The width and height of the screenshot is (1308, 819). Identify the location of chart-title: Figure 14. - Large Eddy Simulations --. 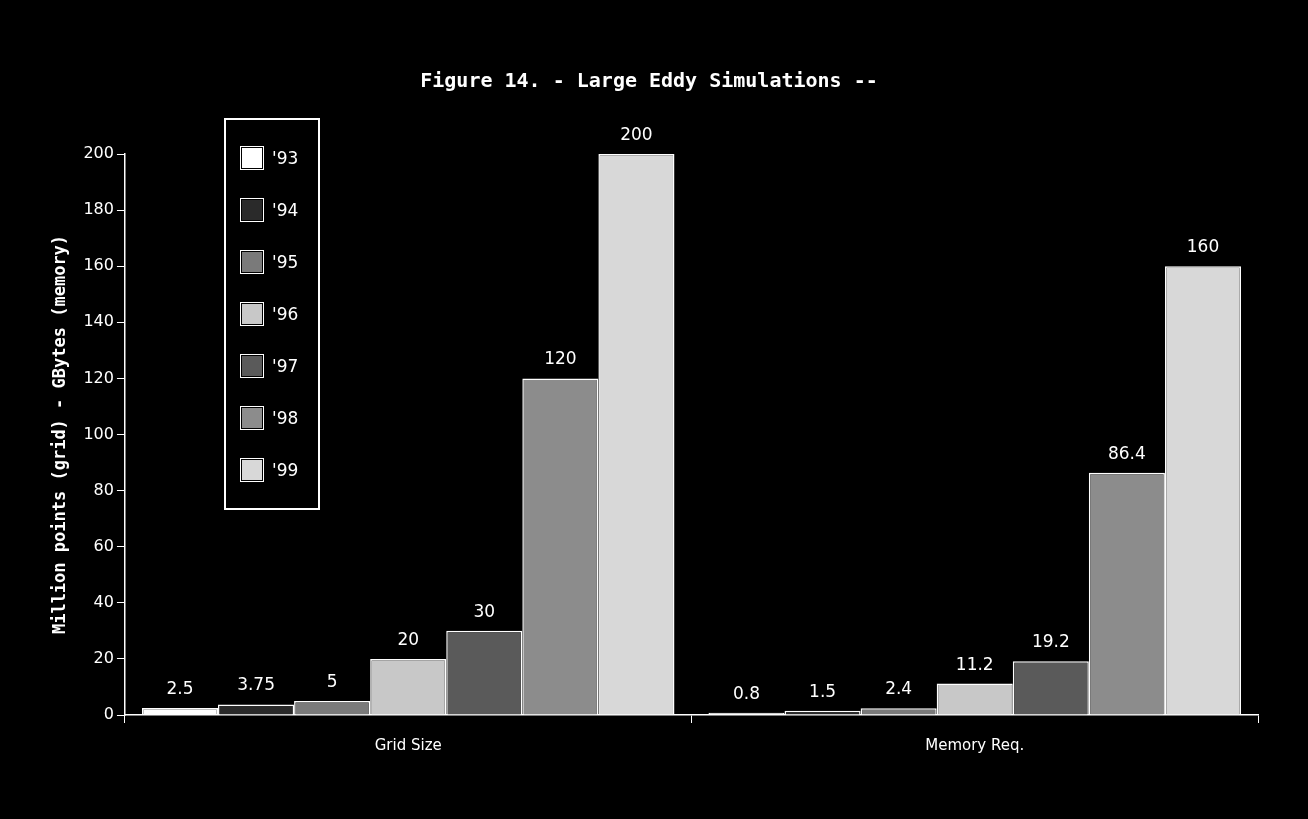
(649, 80).